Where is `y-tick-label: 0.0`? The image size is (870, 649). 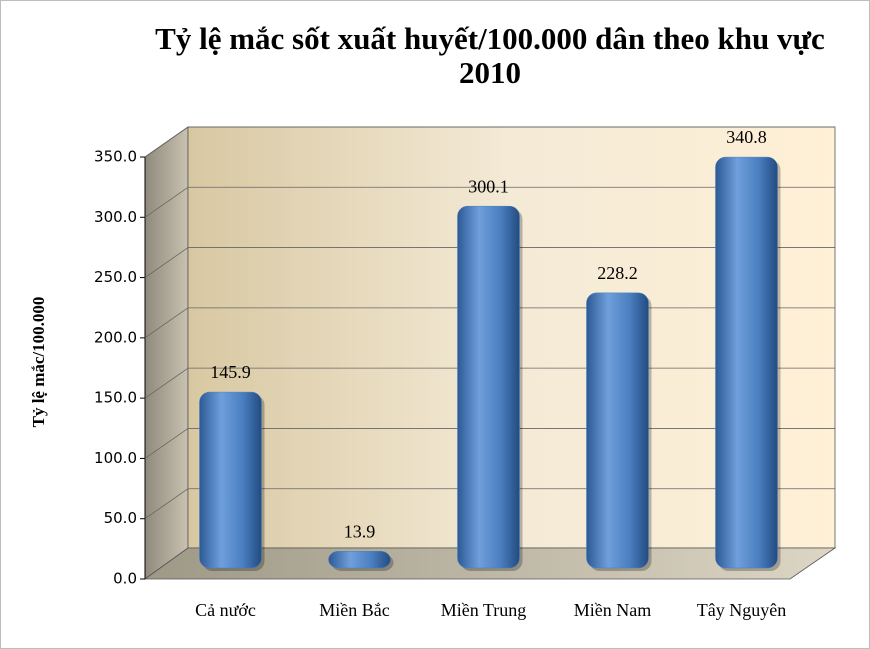
y-tick-label: 0.0 is located at coordinates (125, 579).